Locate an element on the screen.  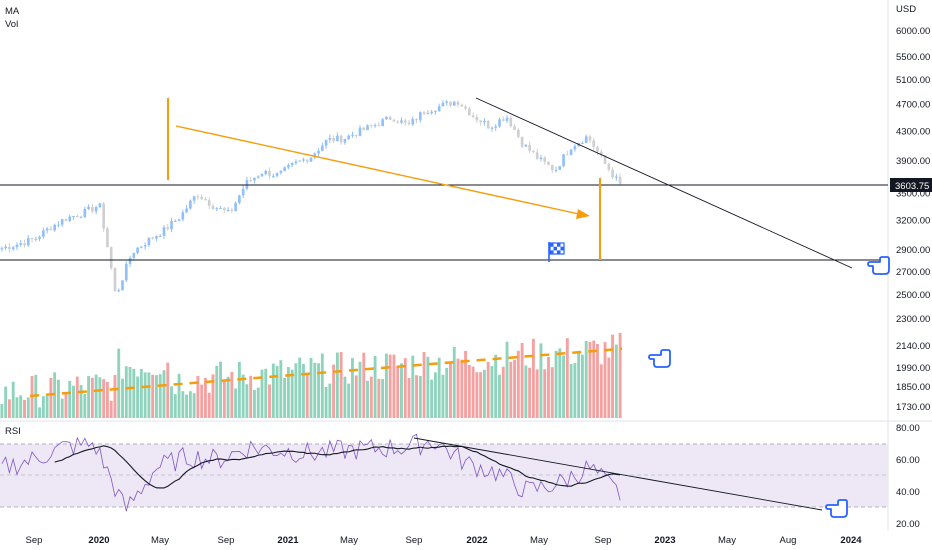
vol-legend: Vol is located at coordinates (12, 24).